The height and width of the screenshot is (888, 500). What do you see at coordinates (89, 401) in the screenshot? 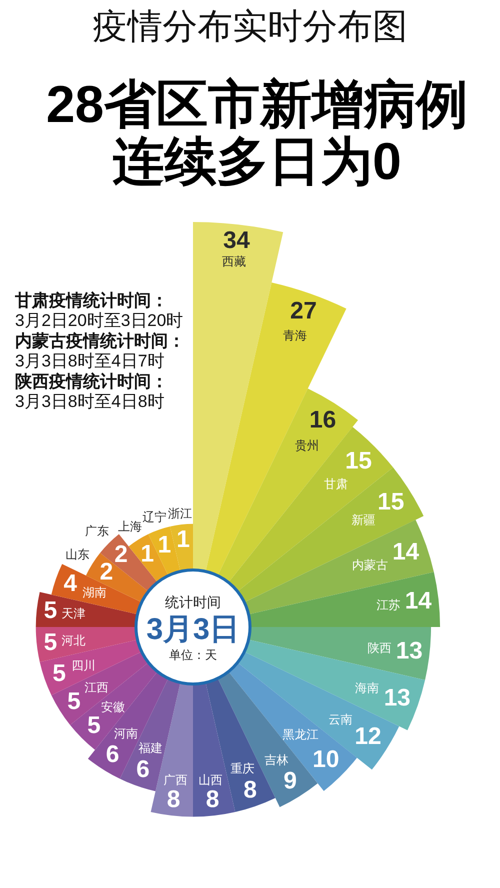
I see `text: 3月3日8时至4日8时` at bounding box center [89, 401].